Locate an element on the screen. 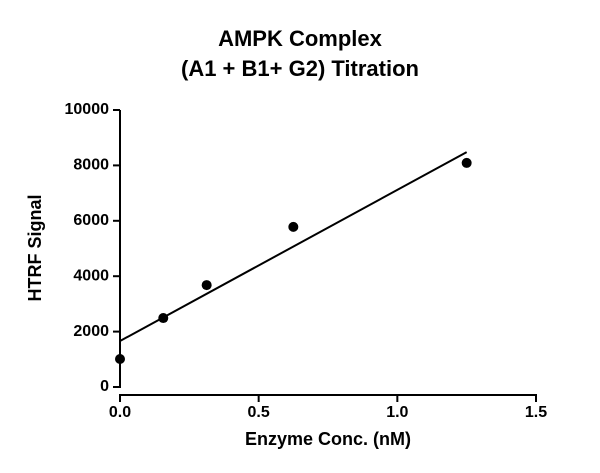  chart-title: (A1 + B1+ G2) Titration is located at coordinates (300, 68).